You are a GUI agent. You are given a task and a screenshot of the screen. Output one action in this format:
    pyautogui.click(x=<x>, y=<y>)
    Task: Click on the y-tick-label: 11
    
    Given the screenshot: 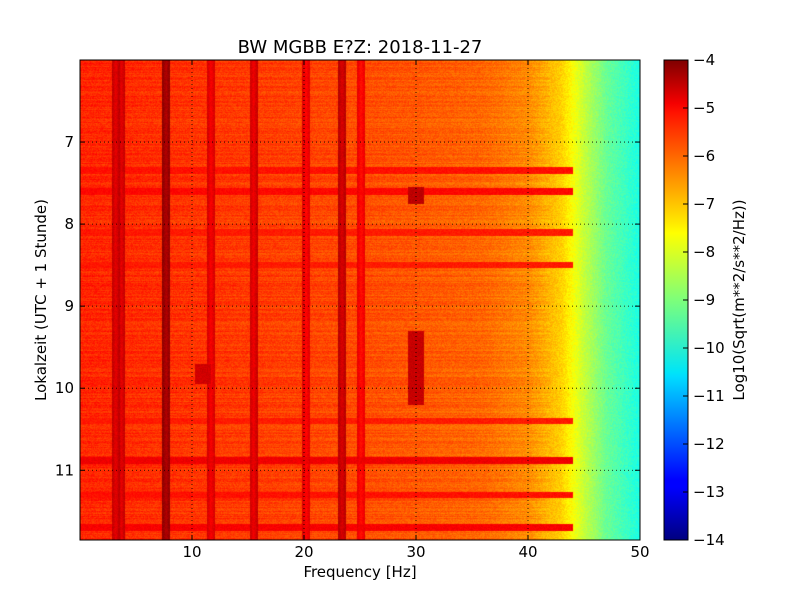 What is the action you would take?
    pyautogui.click(x=64, y=470)
    